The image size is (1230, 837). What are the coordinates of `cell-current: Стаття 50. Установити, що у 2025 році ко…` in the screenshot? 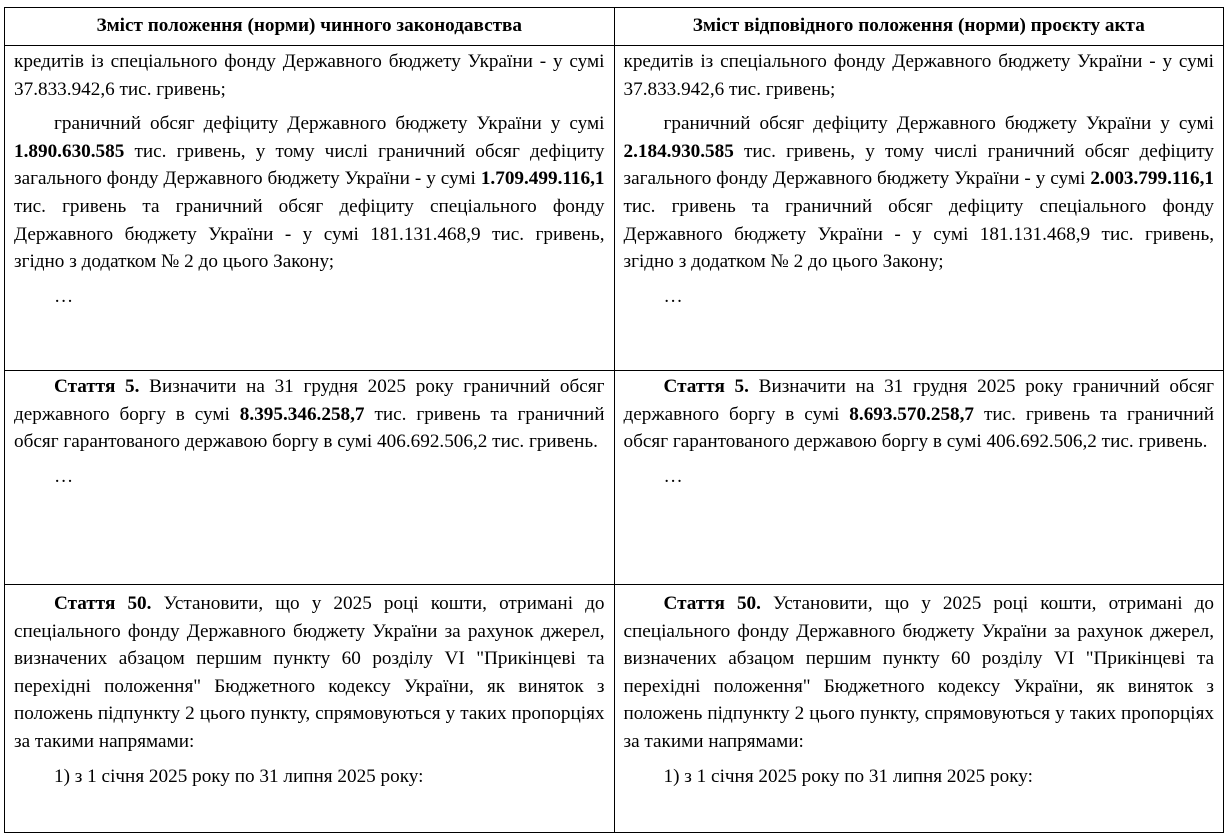 It's located at (309, 708).